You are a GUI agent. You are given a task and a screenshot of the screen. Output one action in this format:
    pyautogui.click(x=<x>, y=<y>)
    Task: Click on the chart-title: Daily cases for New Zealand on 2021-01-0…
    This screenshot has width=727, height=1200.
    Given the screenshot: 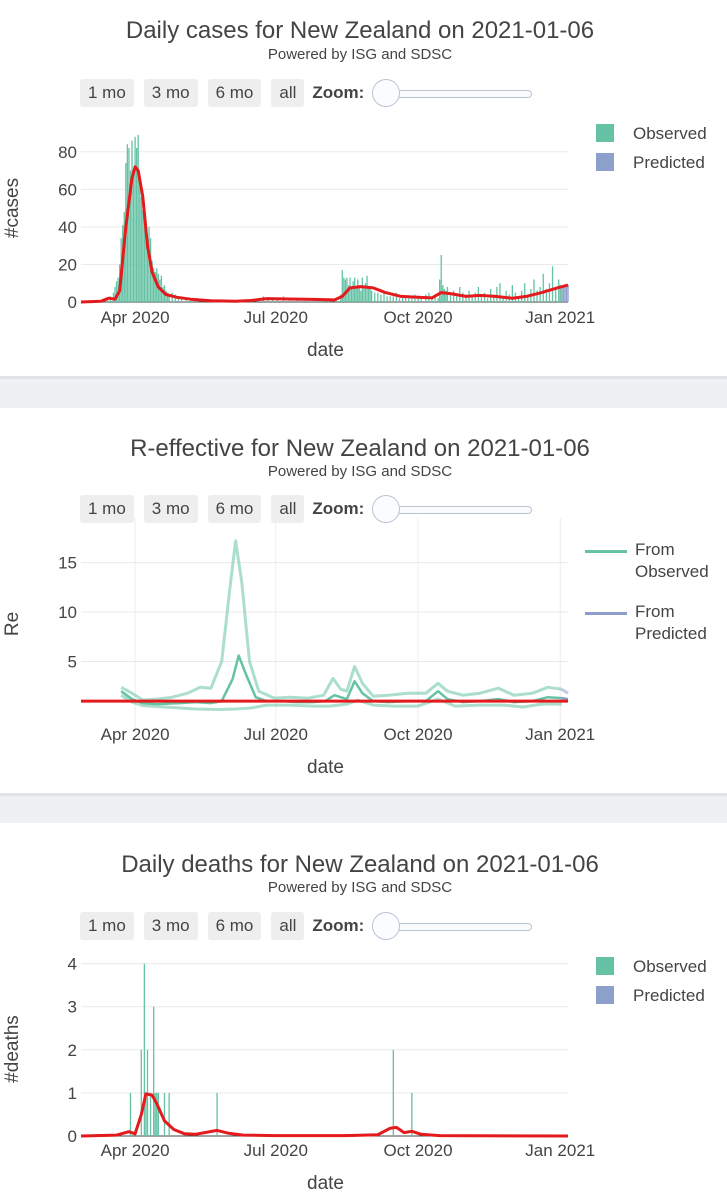 What is the action you would take?
    pyautogui.click(x=360, y=30)
    